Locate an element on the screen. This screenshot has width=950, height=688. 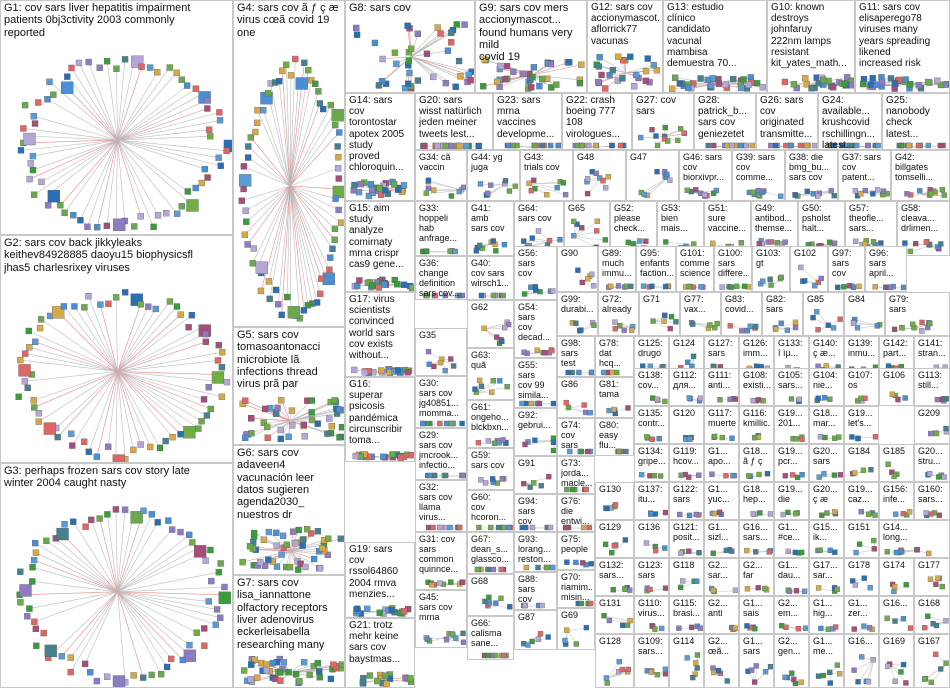
group-g120: G120 is located at coordinates (686, 425).